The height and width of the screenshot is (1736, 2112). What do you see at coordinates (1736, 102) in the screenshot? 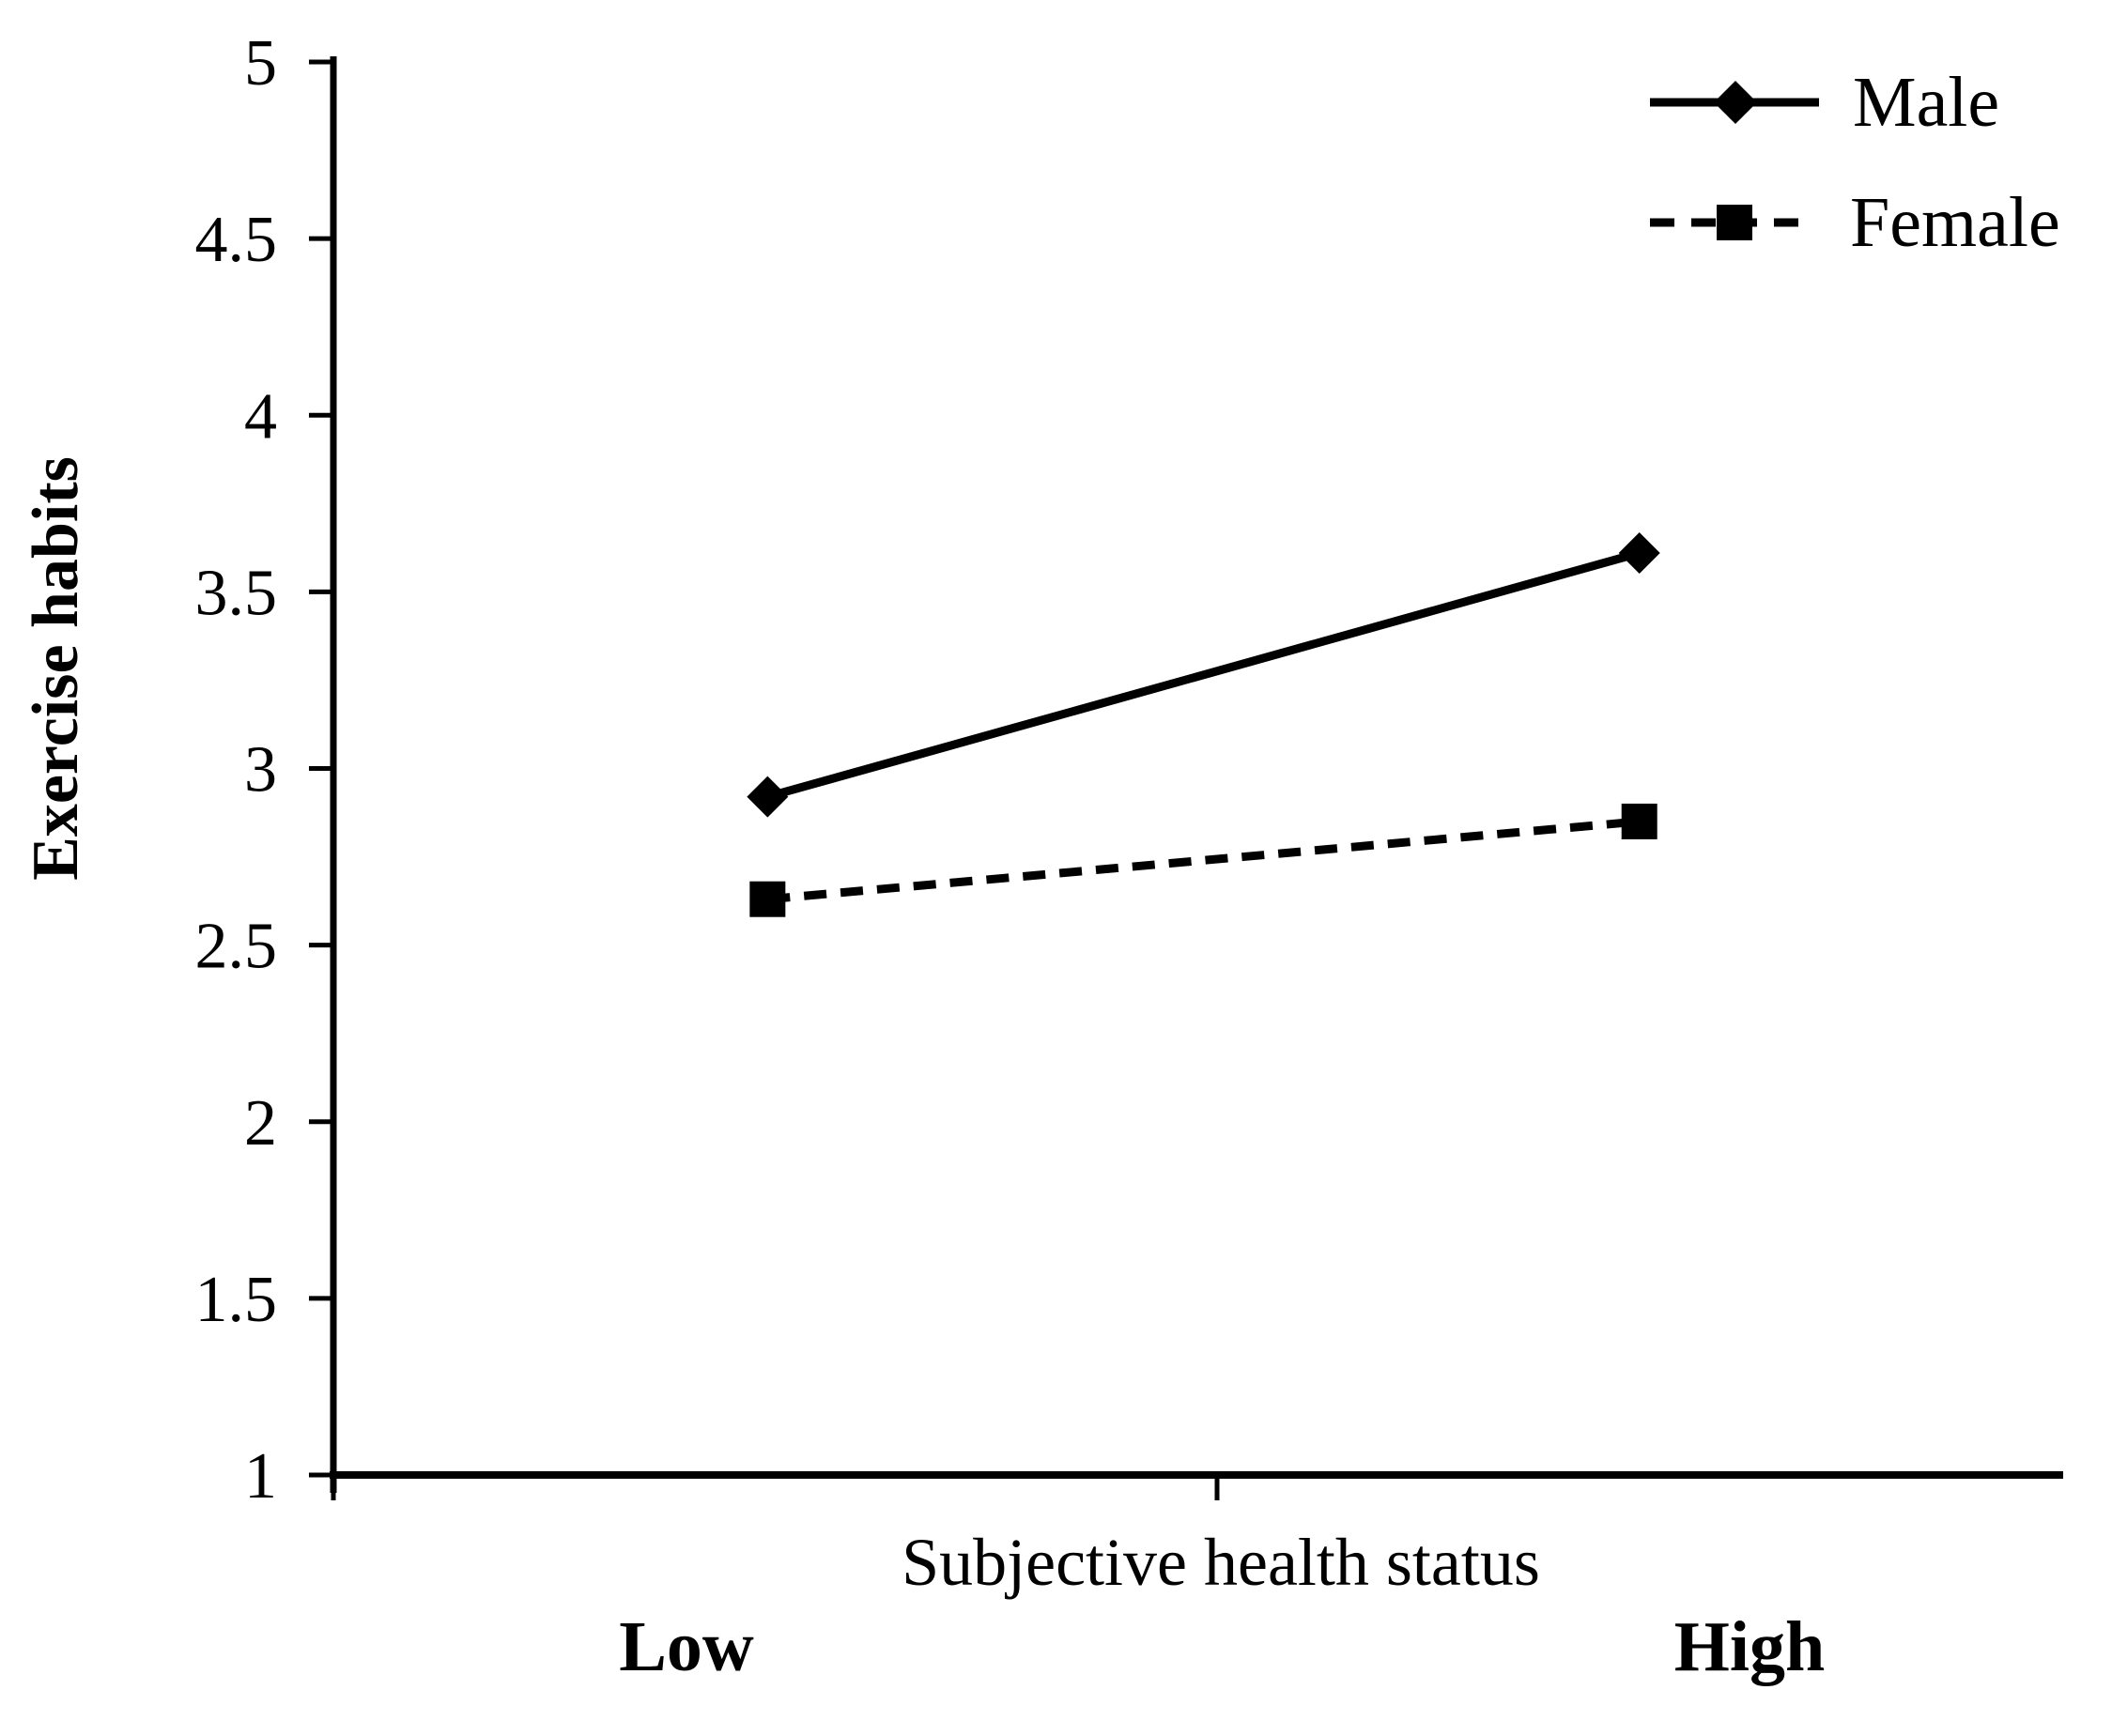
I see `legend-male-diamond-icon` at bounding box center [1736, 102].